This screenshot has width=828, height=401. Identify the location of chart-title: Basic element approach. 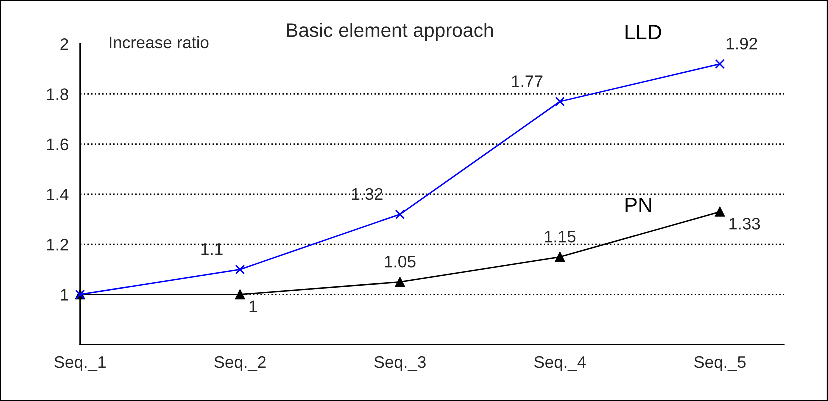
(390, 32).